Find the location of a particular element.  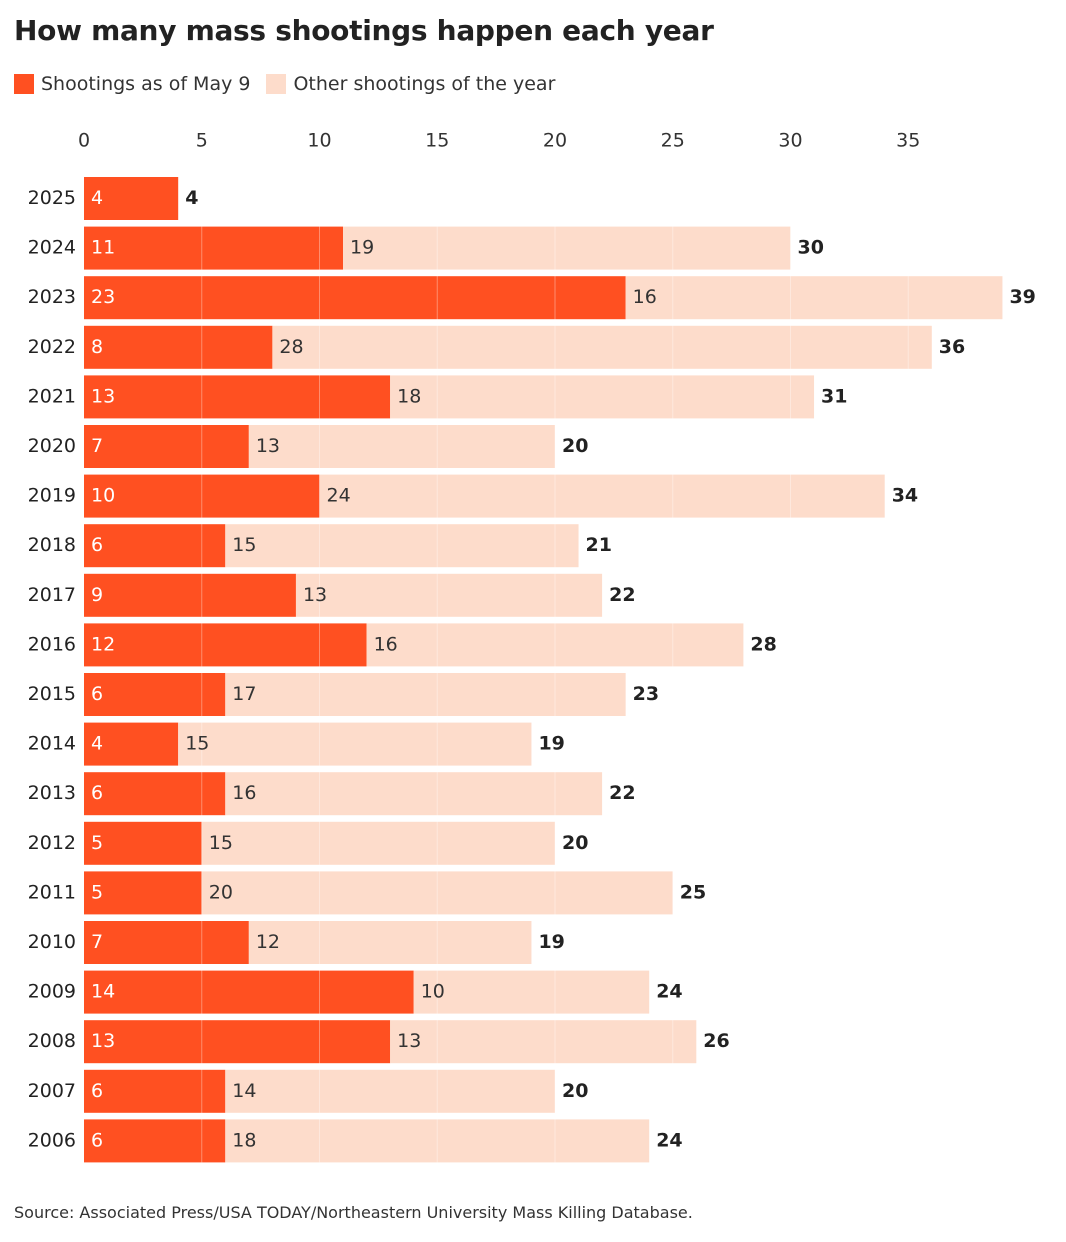

year-label: 2010 is located at coordinates (52, 942).